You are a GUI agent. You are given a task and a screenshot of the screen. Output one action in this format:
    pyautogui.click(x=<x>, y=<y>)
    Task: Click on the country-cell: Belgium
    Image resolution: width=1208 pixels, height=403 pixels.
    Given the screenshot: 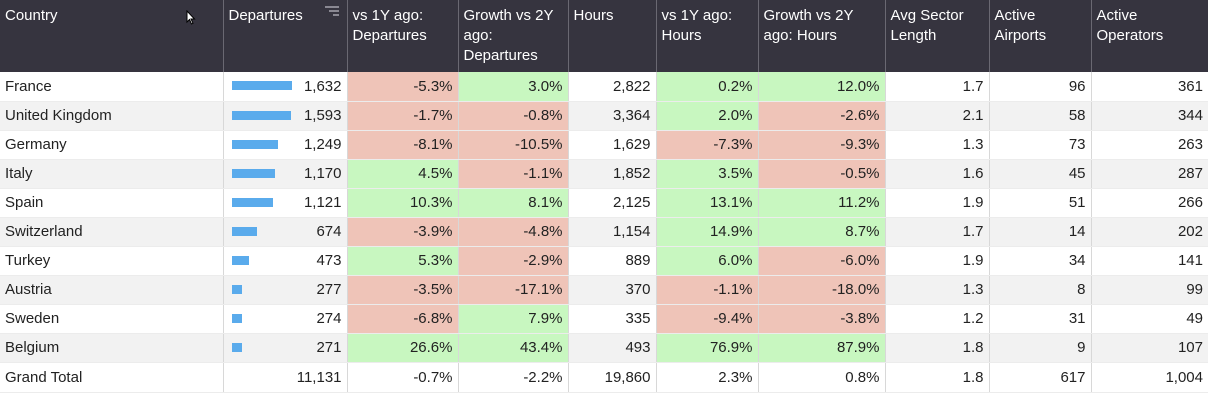 What is the action you would take?
    pyautogui.click(x=112, y=348)
    